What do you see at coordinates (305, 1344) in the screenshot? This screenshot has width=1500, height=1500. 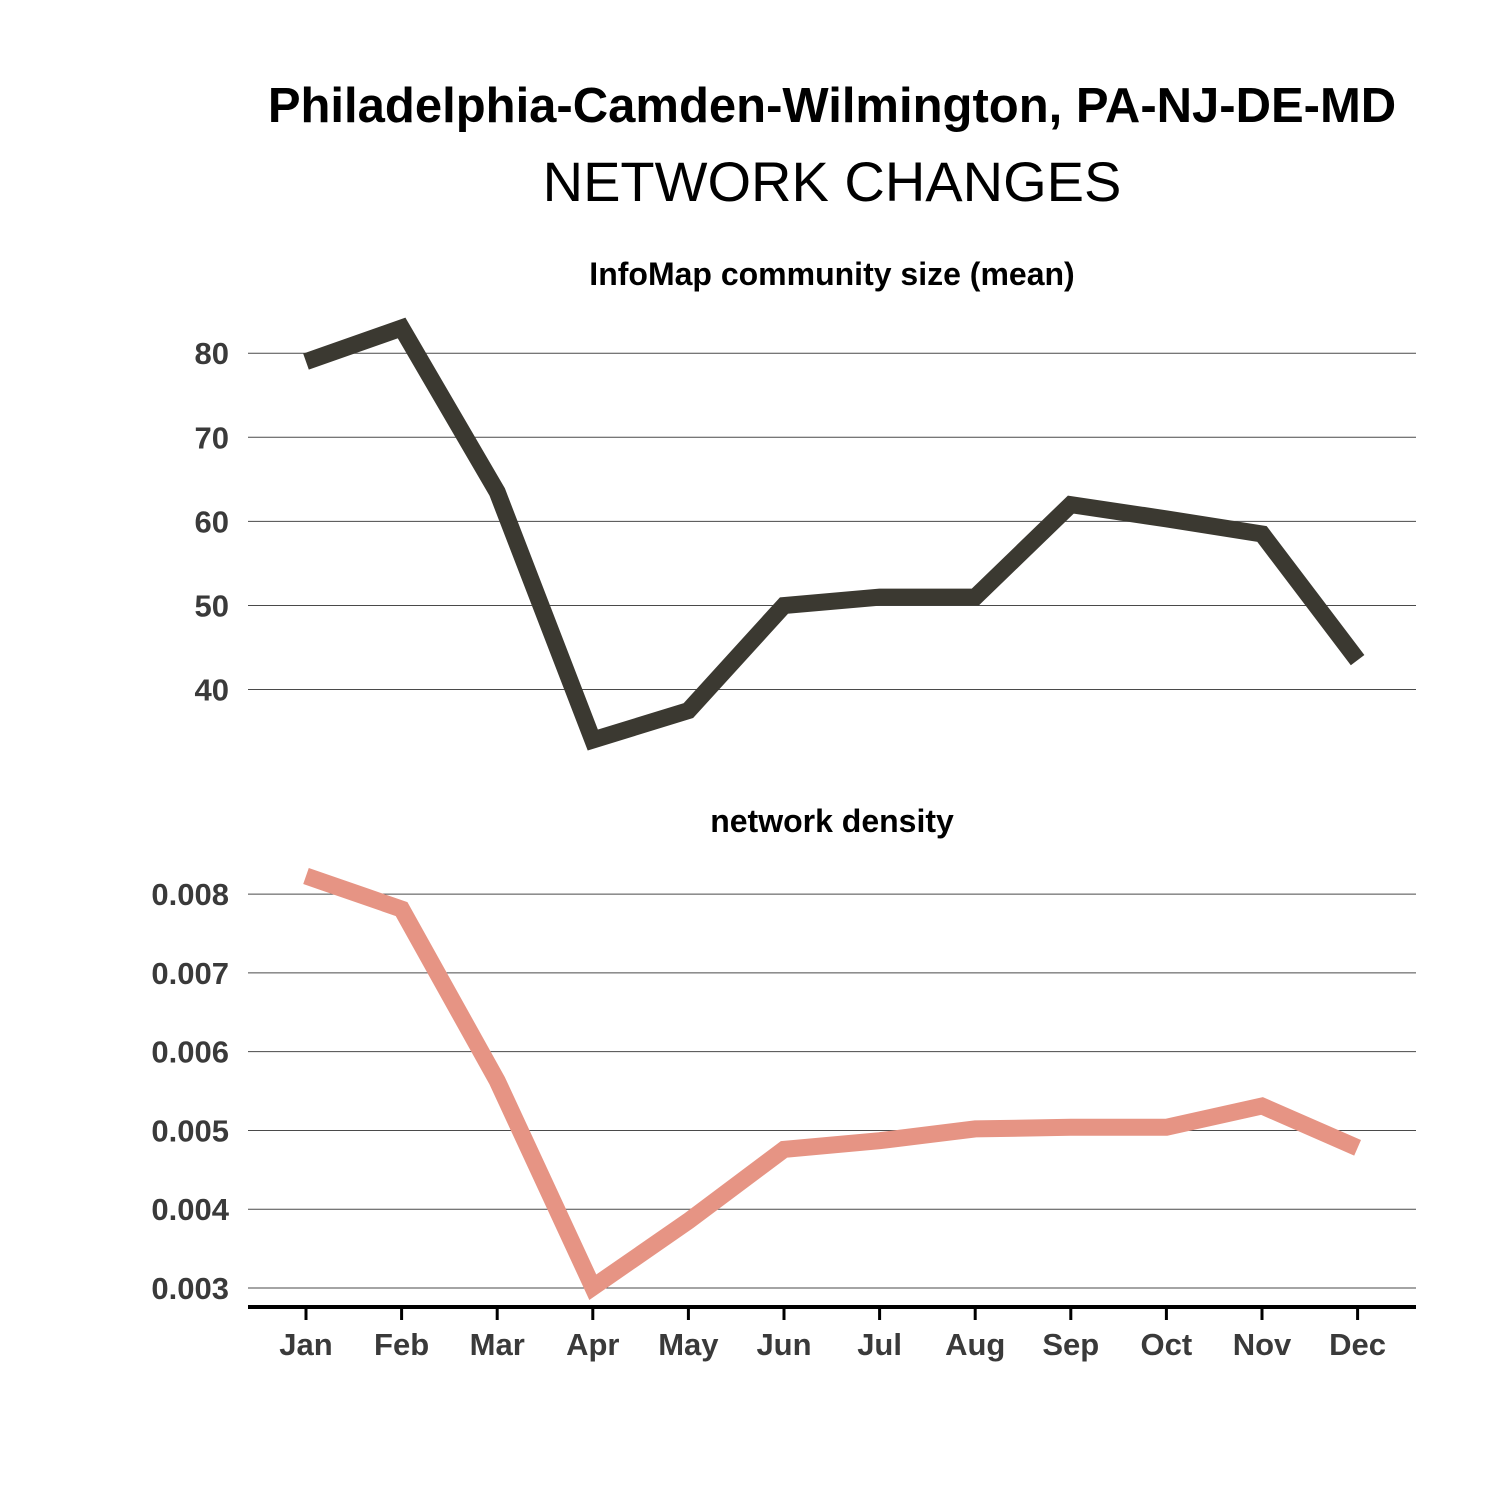 I see `x-tick-label-jan: Jan` at bounding box center [305, 1344].